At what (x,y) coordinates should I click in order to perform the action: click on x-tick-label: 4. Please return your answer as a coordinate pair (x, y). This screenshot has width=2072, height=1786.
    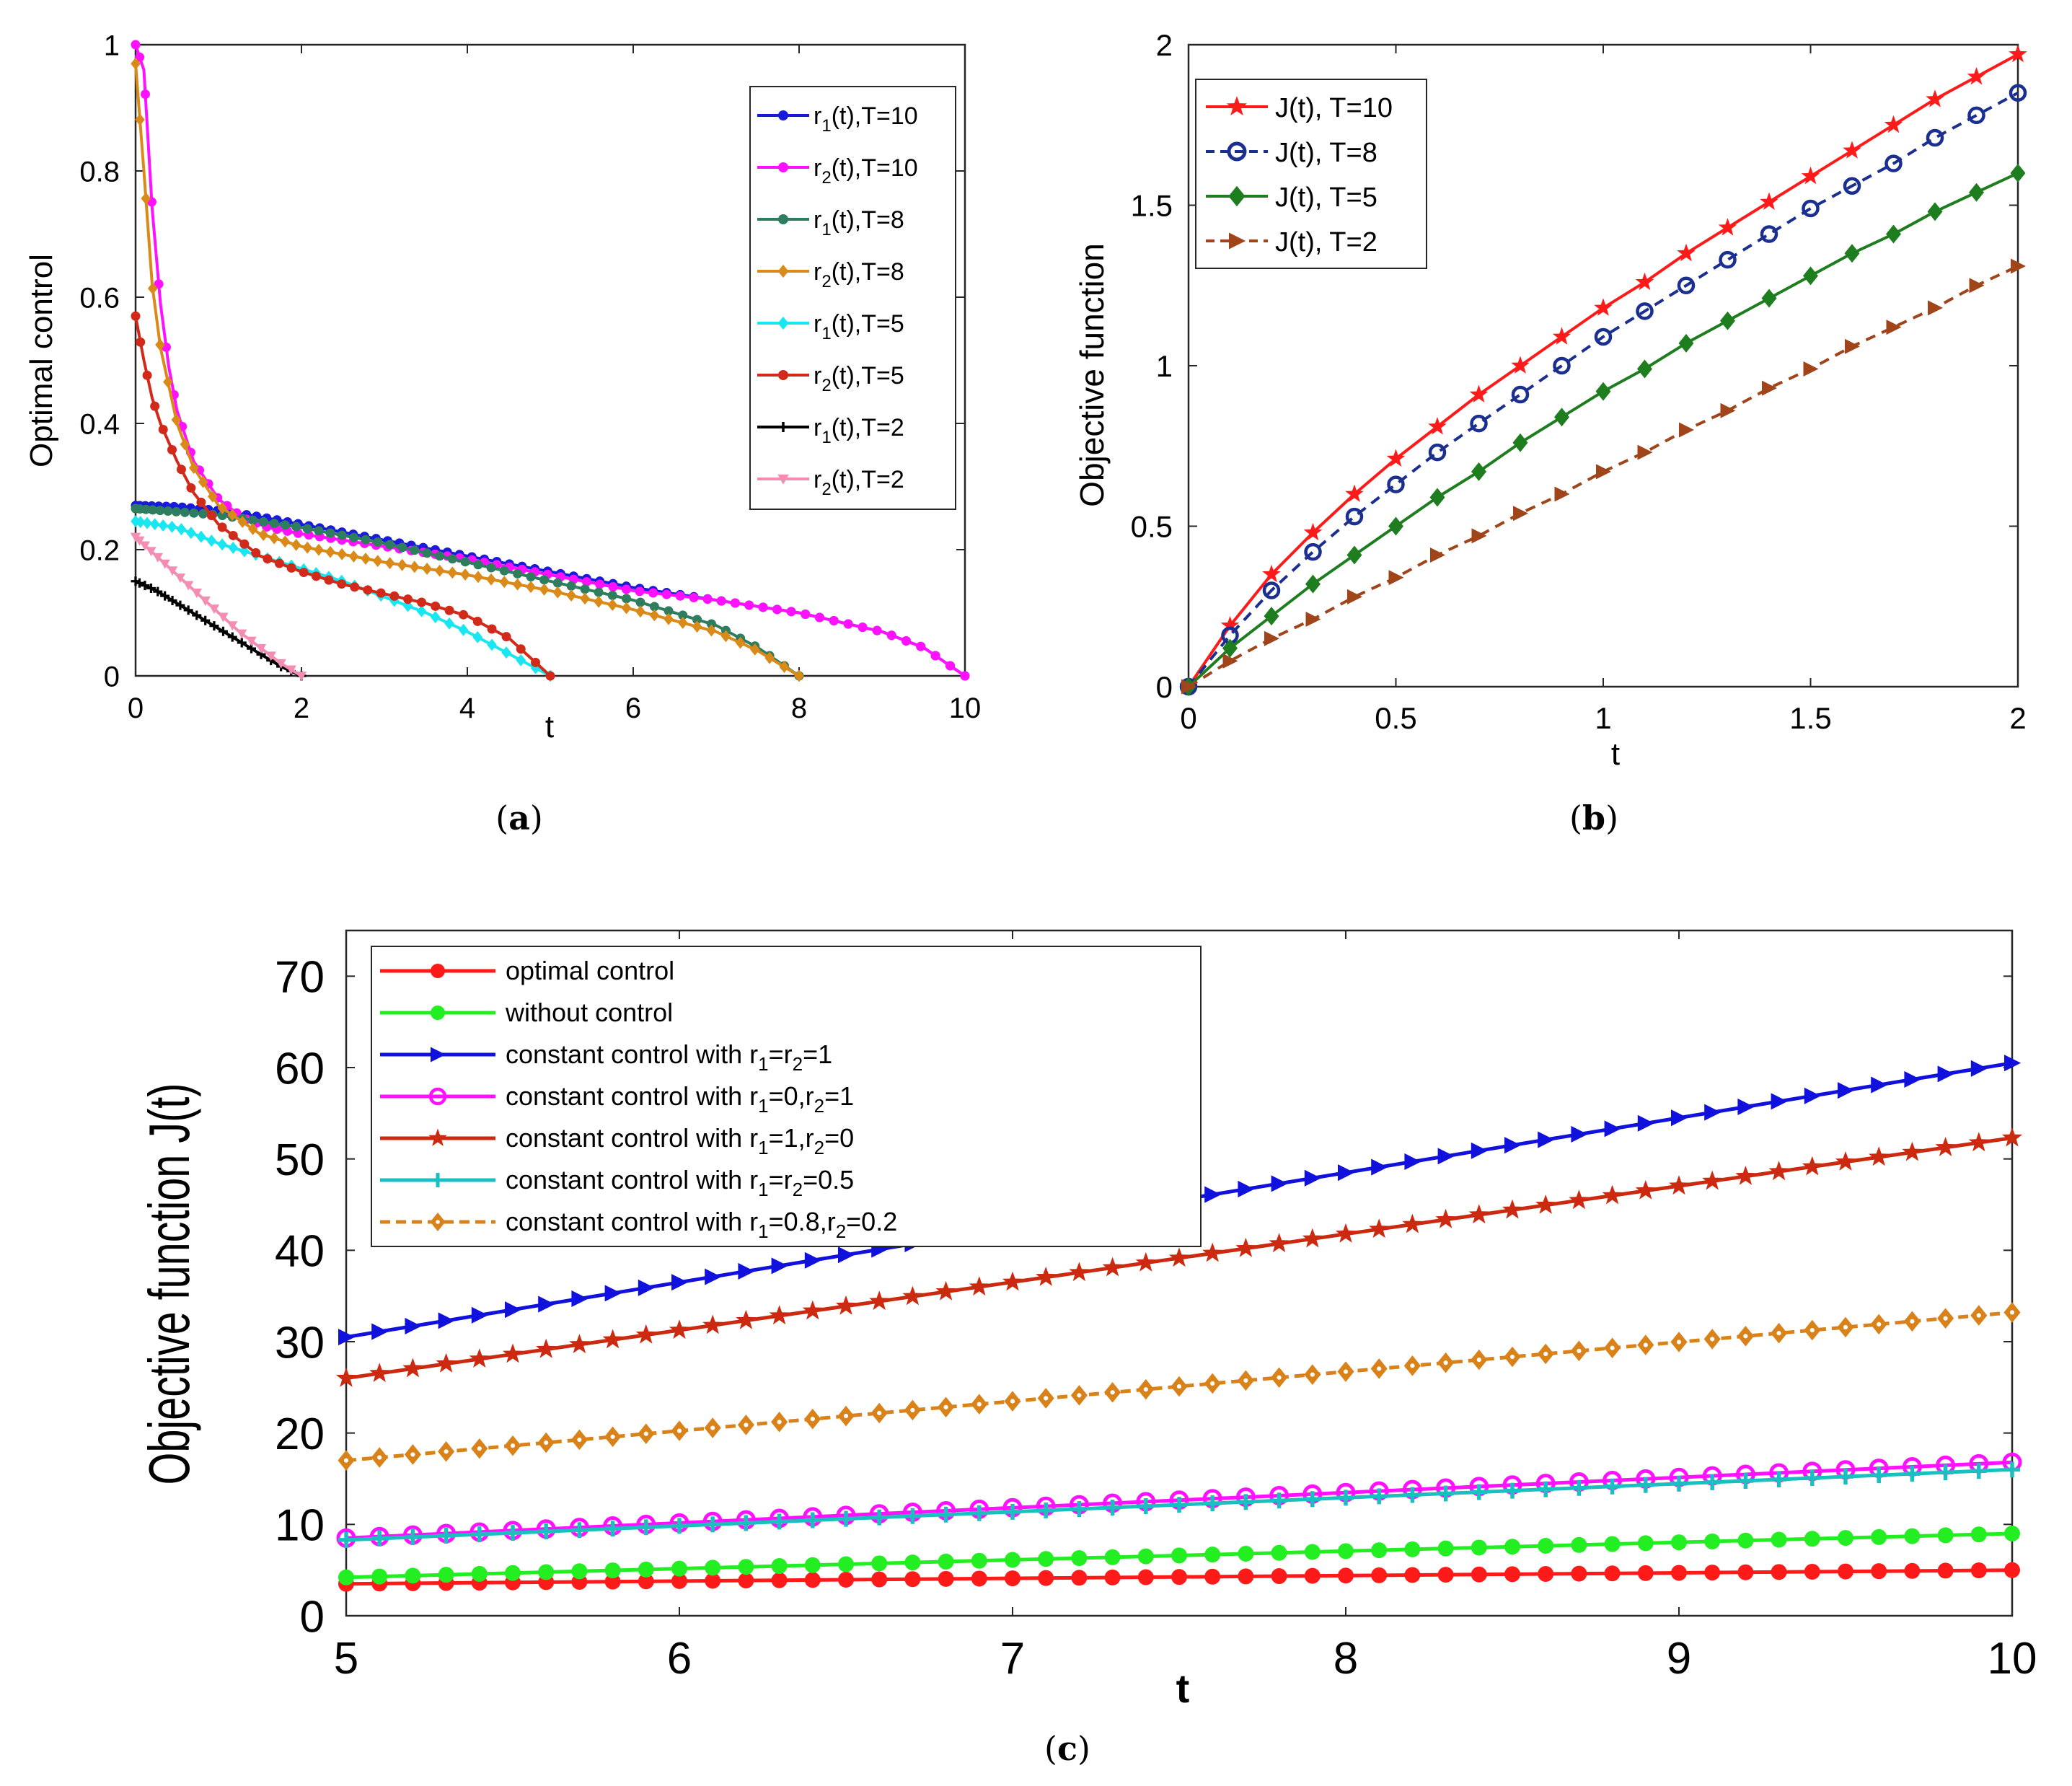
    Looking at the image, I should click on (467, 708).